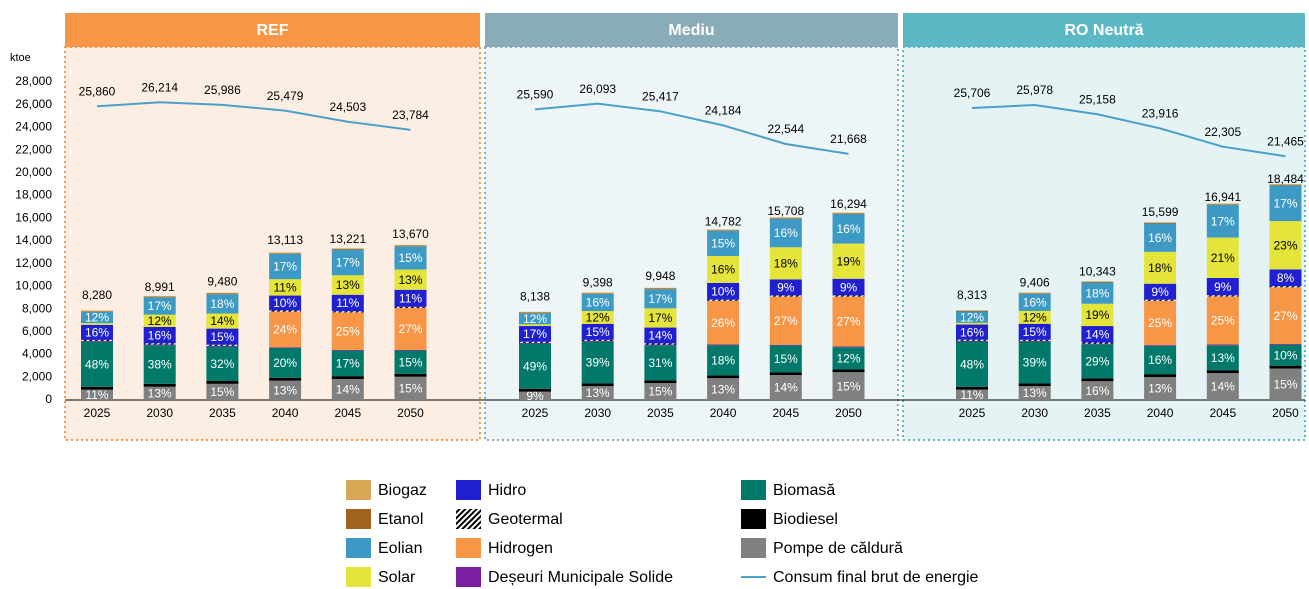  What do you see at coordinates (723, 389) in the screenshot?
I see `share-label: 13%` at bounding box center [723, 389].